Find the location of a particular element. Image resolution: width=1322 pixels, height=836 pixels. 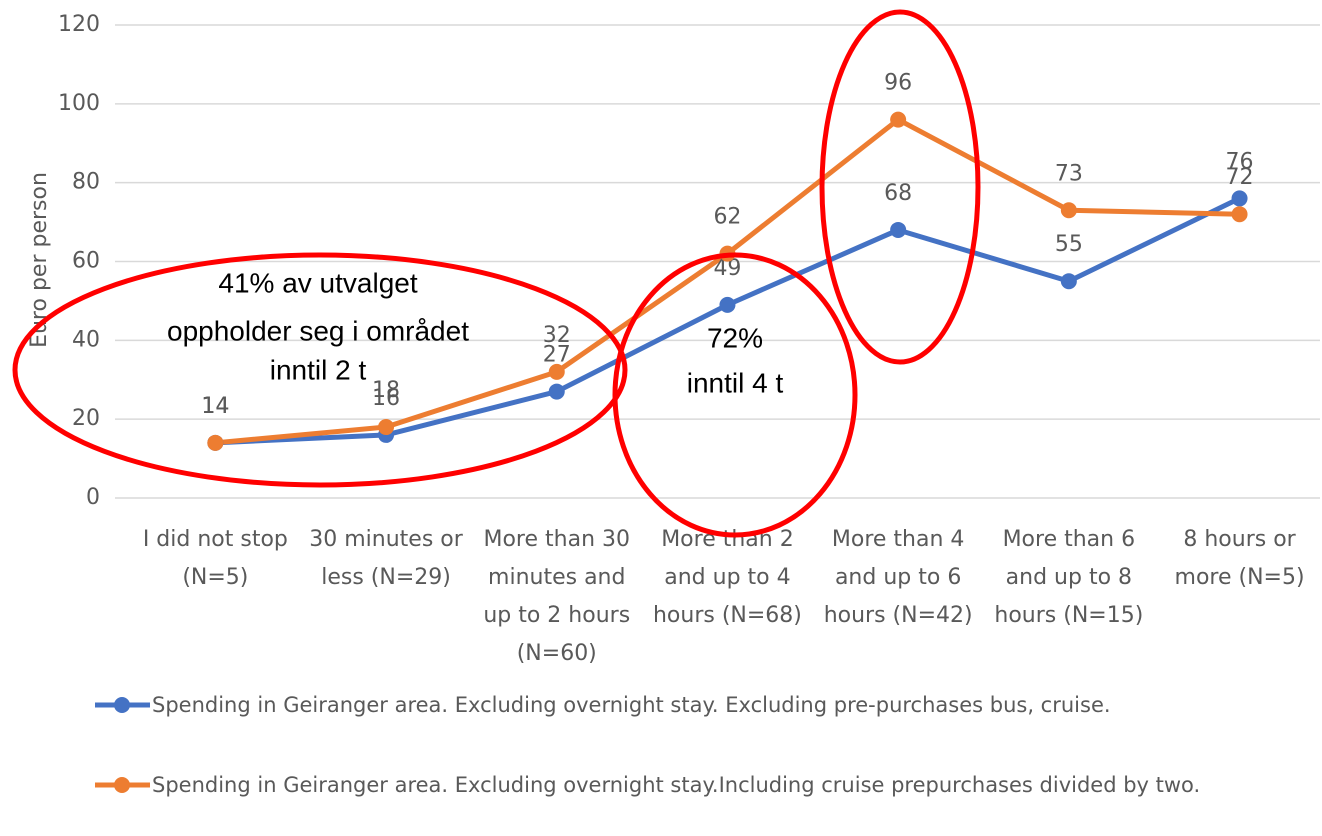

y-tick-label: 0 is located at coordinates (93, 497).